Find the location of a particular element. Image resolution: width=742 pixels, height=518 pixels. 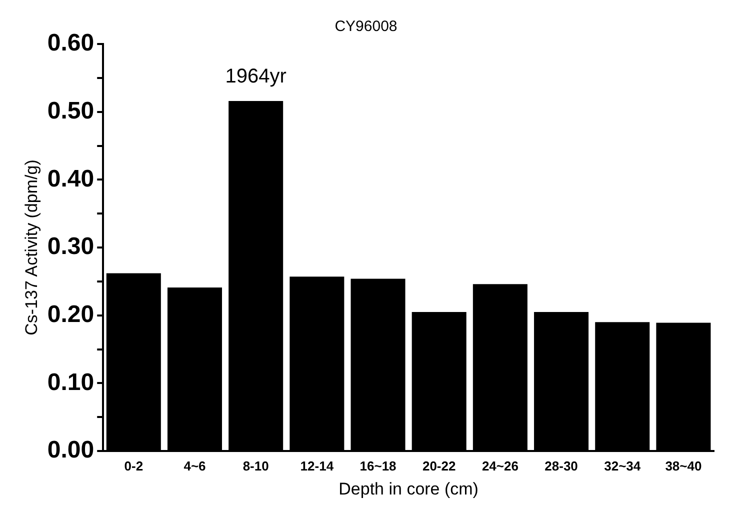

y-tick-label: 0.20 is located at coordinates (70, 314).